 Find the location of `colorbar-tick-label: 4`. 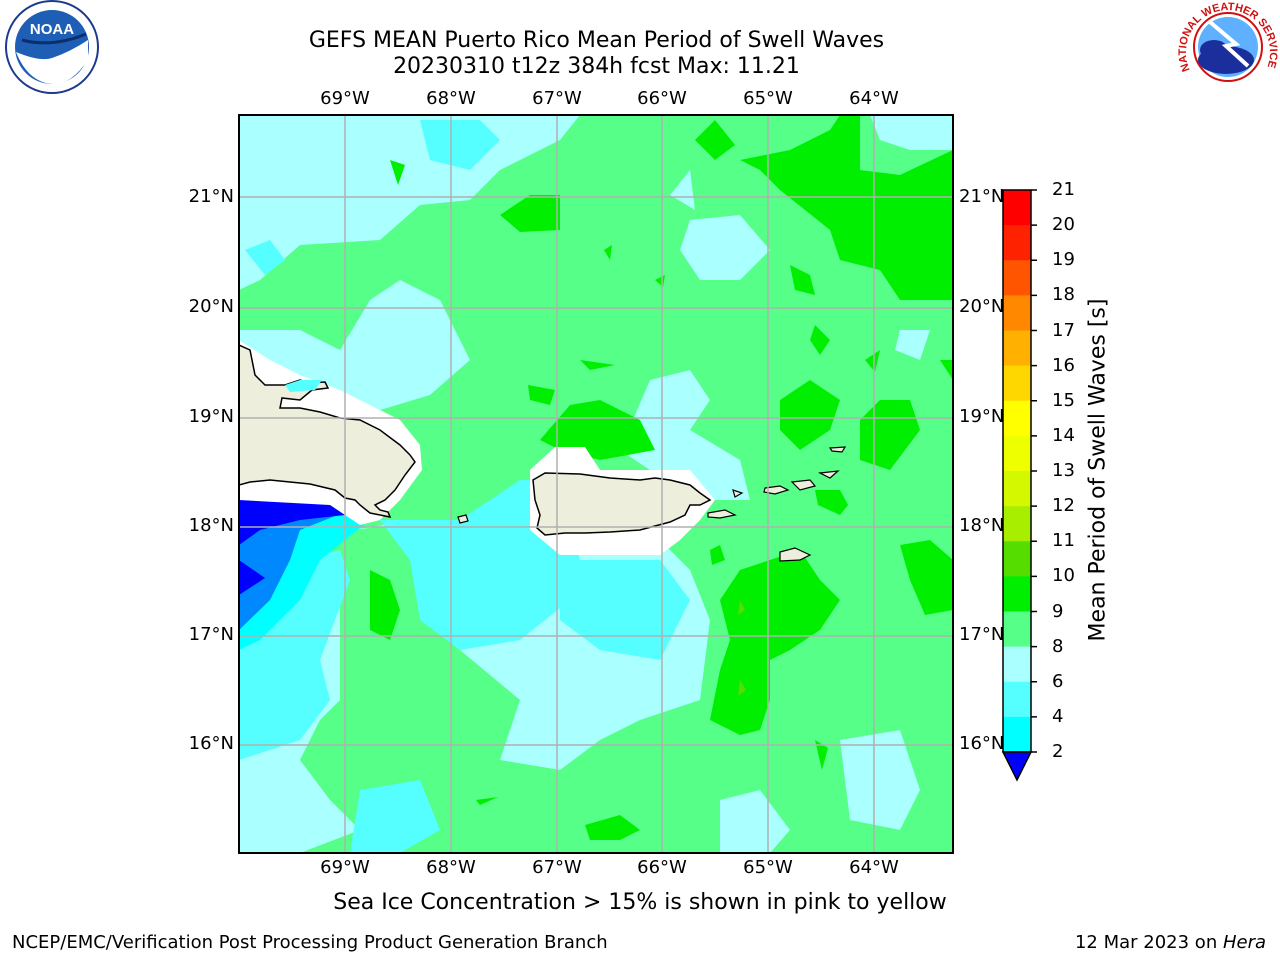

colorbar-tick-label: 4 is located at coordinates (1058, 716).